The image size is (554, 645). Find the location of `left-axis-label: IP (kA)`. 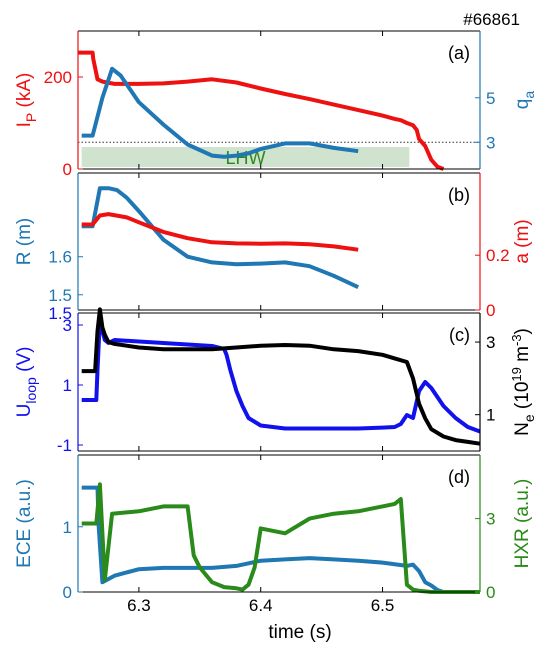

left-axis-label: IP (kA) is located at coordinates (26, 100).